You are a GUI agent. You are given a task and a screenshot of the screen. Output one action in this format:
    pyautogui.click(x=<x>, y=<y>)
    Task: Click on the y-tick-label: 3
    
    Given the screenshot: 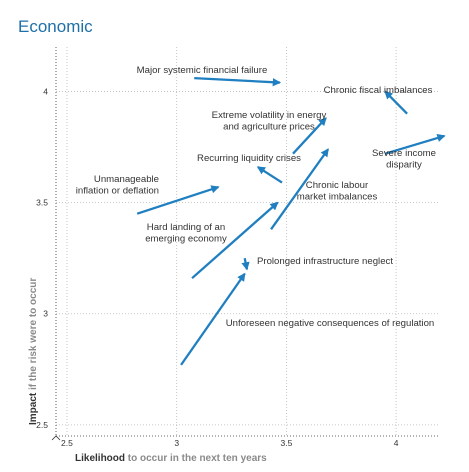 What is the action you would take?
    pyautogui.click(x=45, y=314)
    